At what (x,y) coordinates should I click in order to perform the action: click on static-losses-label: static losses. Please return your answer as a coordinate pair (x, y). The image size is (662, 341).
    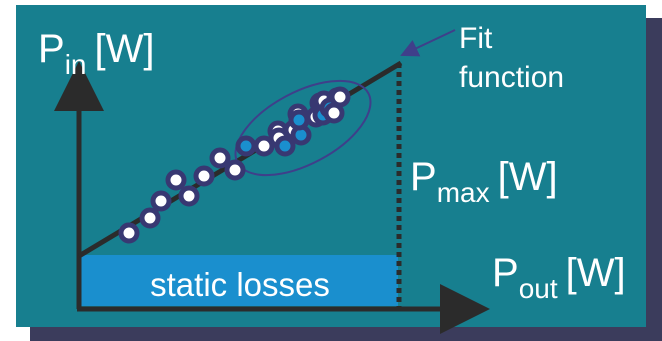
    Looking at the image, I should click on (240, 284).